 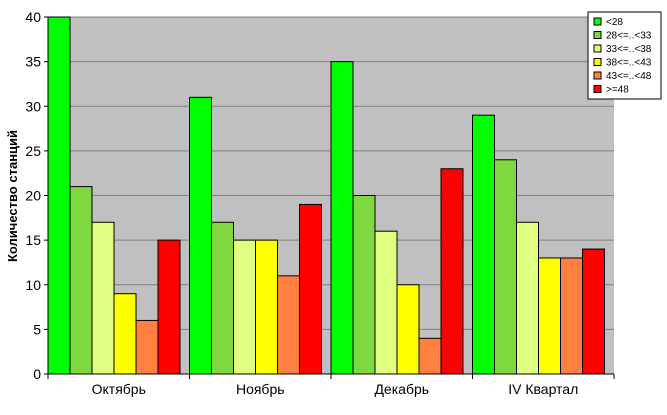 I want to click on y-tick-label: 5, so click(x=37, y=329).